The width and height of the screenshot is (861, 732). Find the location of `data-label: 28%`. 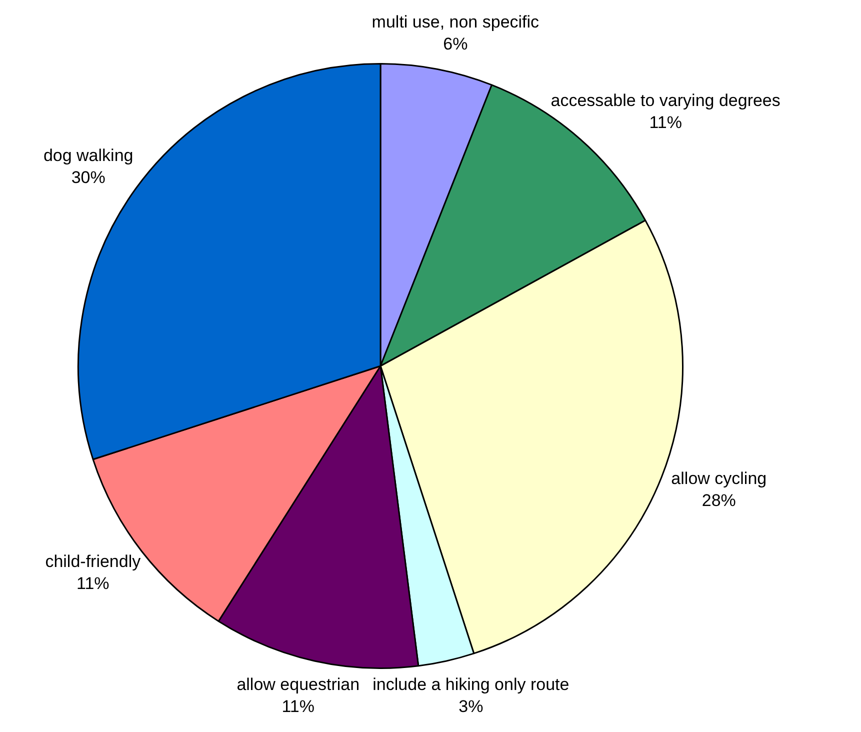

data-label: 28% is located at coordinates (719, 500).